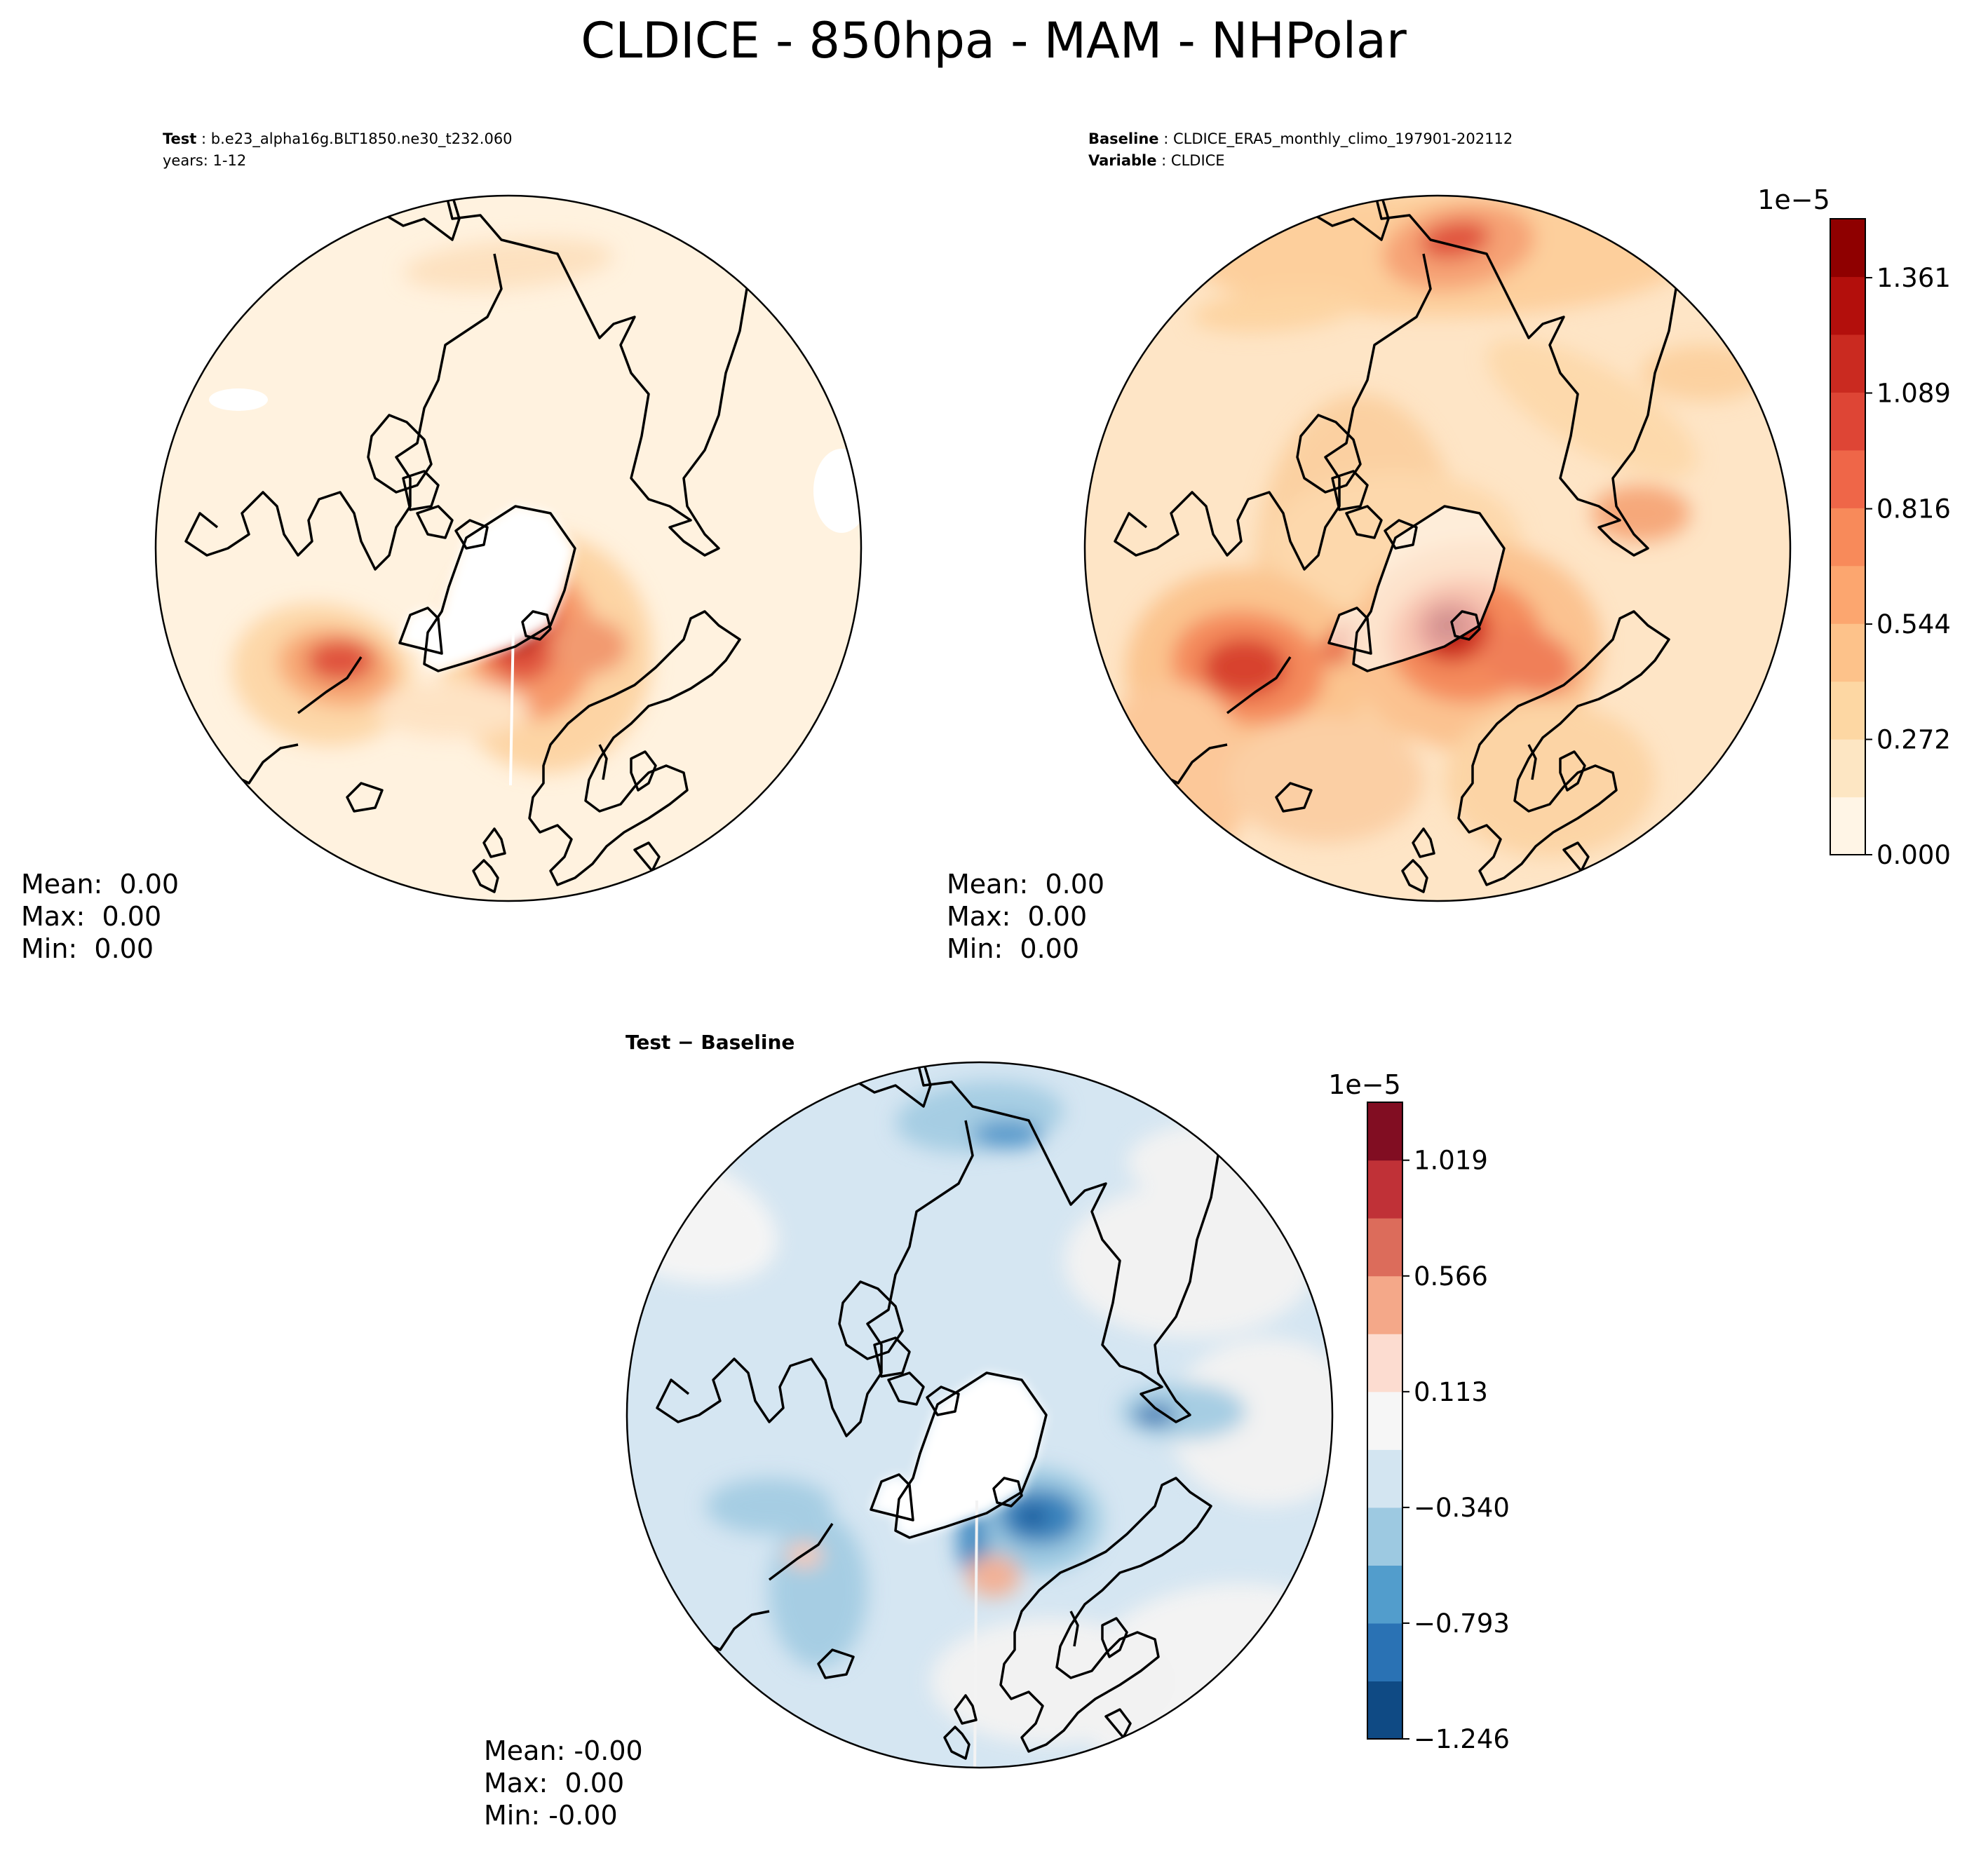 This screenshot has height=1870, width=1988. I want to click on difference-colorbar-tick-label: 0.566, so click(1451, 1277).